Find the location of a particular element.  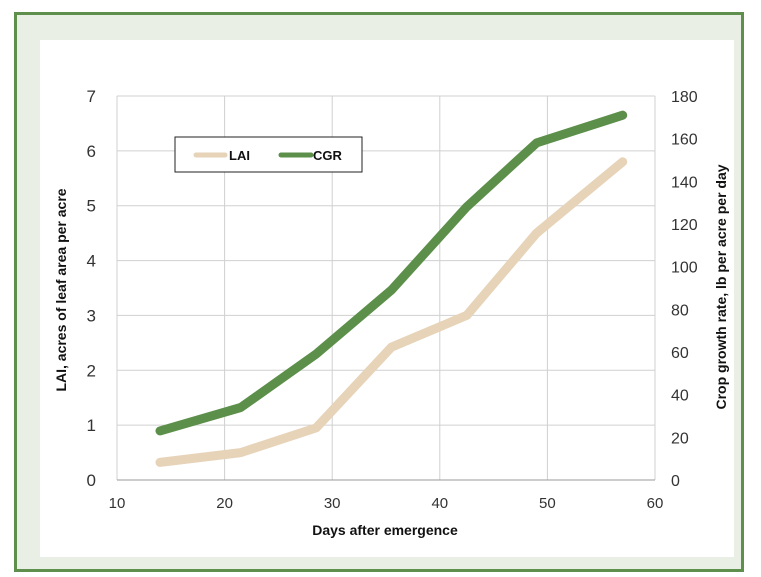

y-tick-label-right: 40 is located at coordinates (680, 396).